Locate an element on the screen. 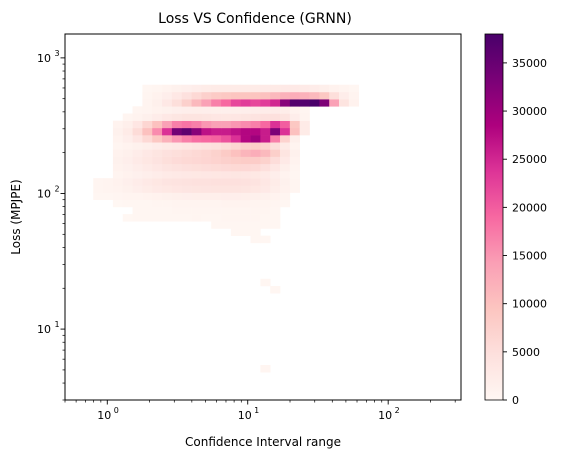 Image resolution: width=568 pixels, height=459 pixels. x-axis-label: Confidence Interval range is located at coordinates (263, 442).